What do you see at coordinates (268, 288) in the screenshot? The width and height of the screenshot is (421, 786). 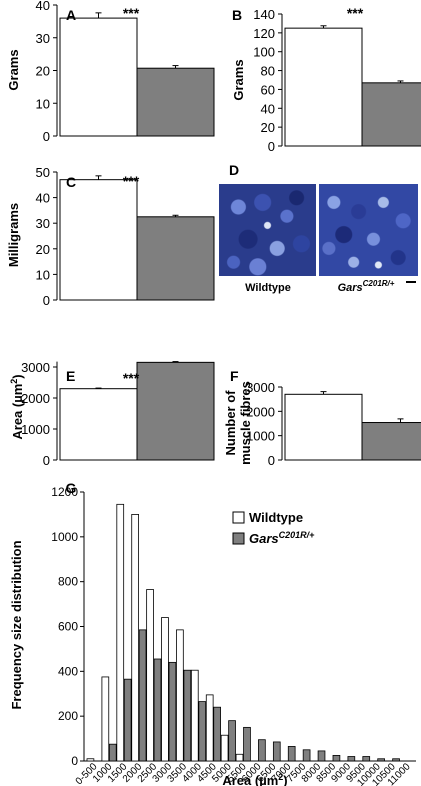 I see `caption-wildtype: Wildtype` at bounding box center [268, 288].